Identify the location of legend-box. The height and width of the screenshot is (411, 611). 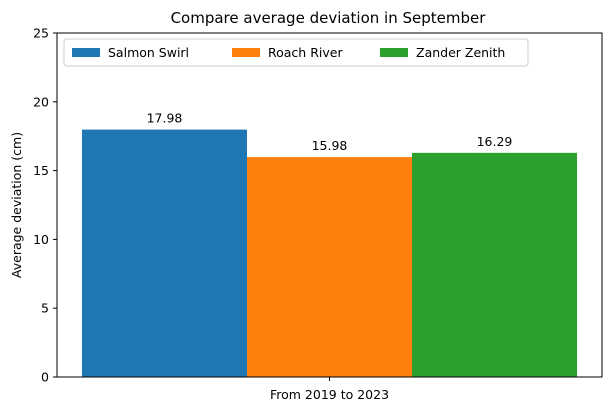
(296, 52).